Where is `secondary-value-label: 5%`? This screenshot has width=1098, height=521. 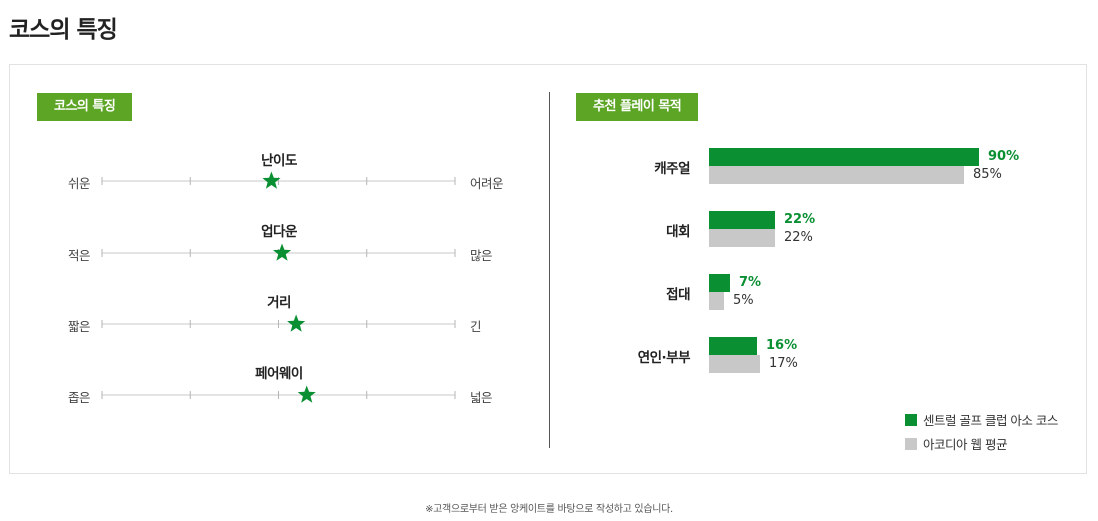 secondary-value-label: 5% is located at coordinates (743, 300).